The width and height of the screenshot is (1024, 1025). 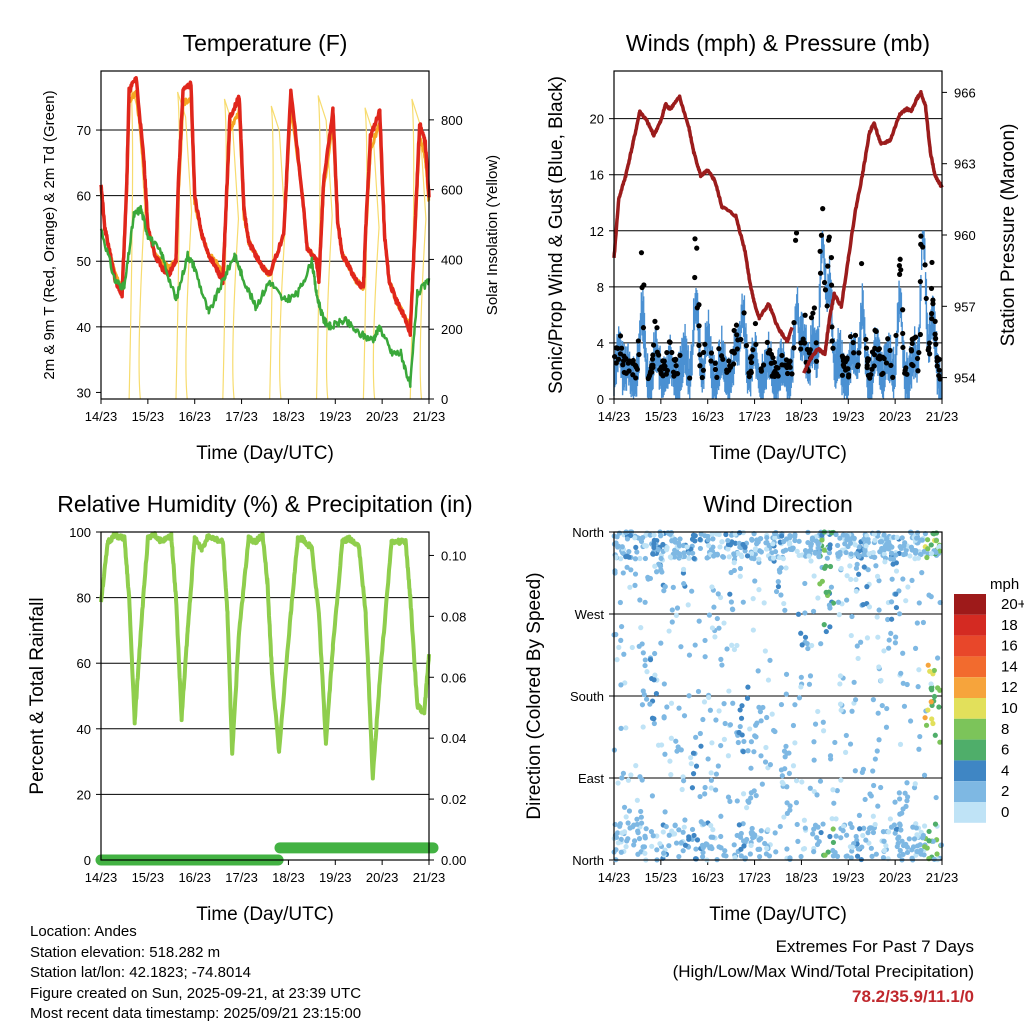 What do you see at coordinates (492, 235) in the screenshot?
I see `y-right-axis-label: Solar Insolation (Yellow)` at bounding box center [492, 235].